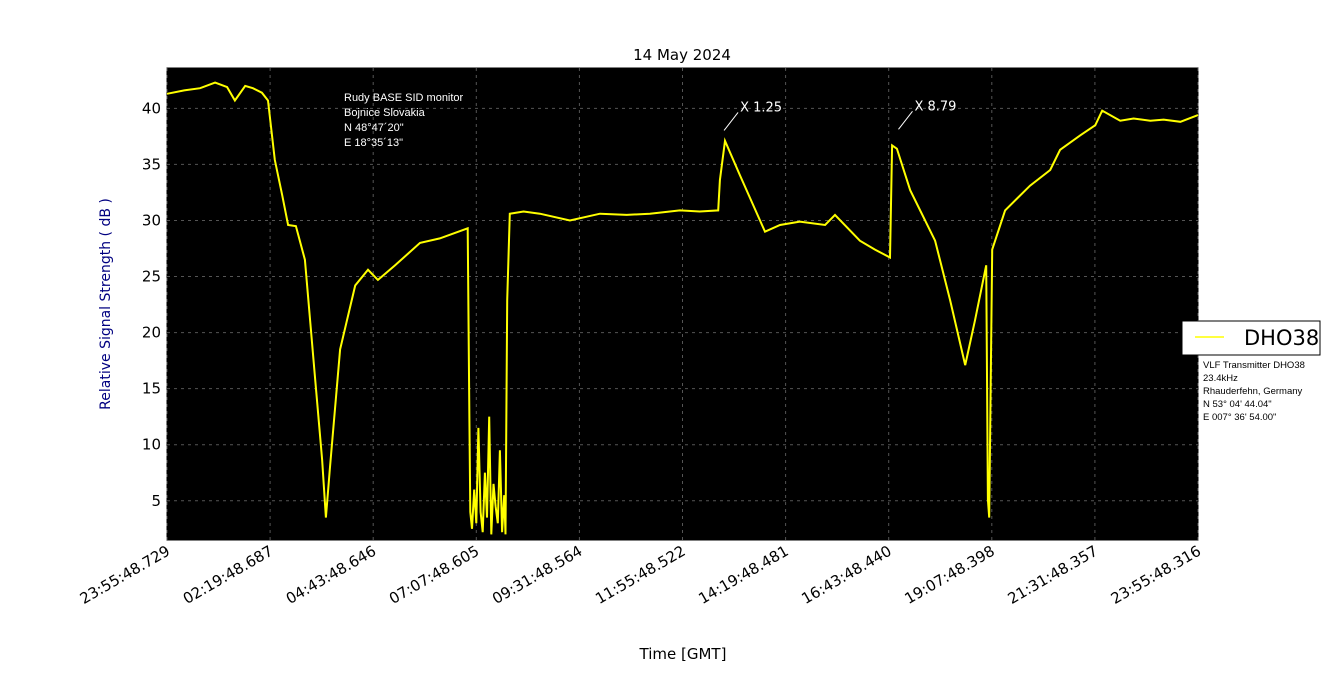  I want to click on x-tick-label: 16:43:48.440, so click(846, 575).